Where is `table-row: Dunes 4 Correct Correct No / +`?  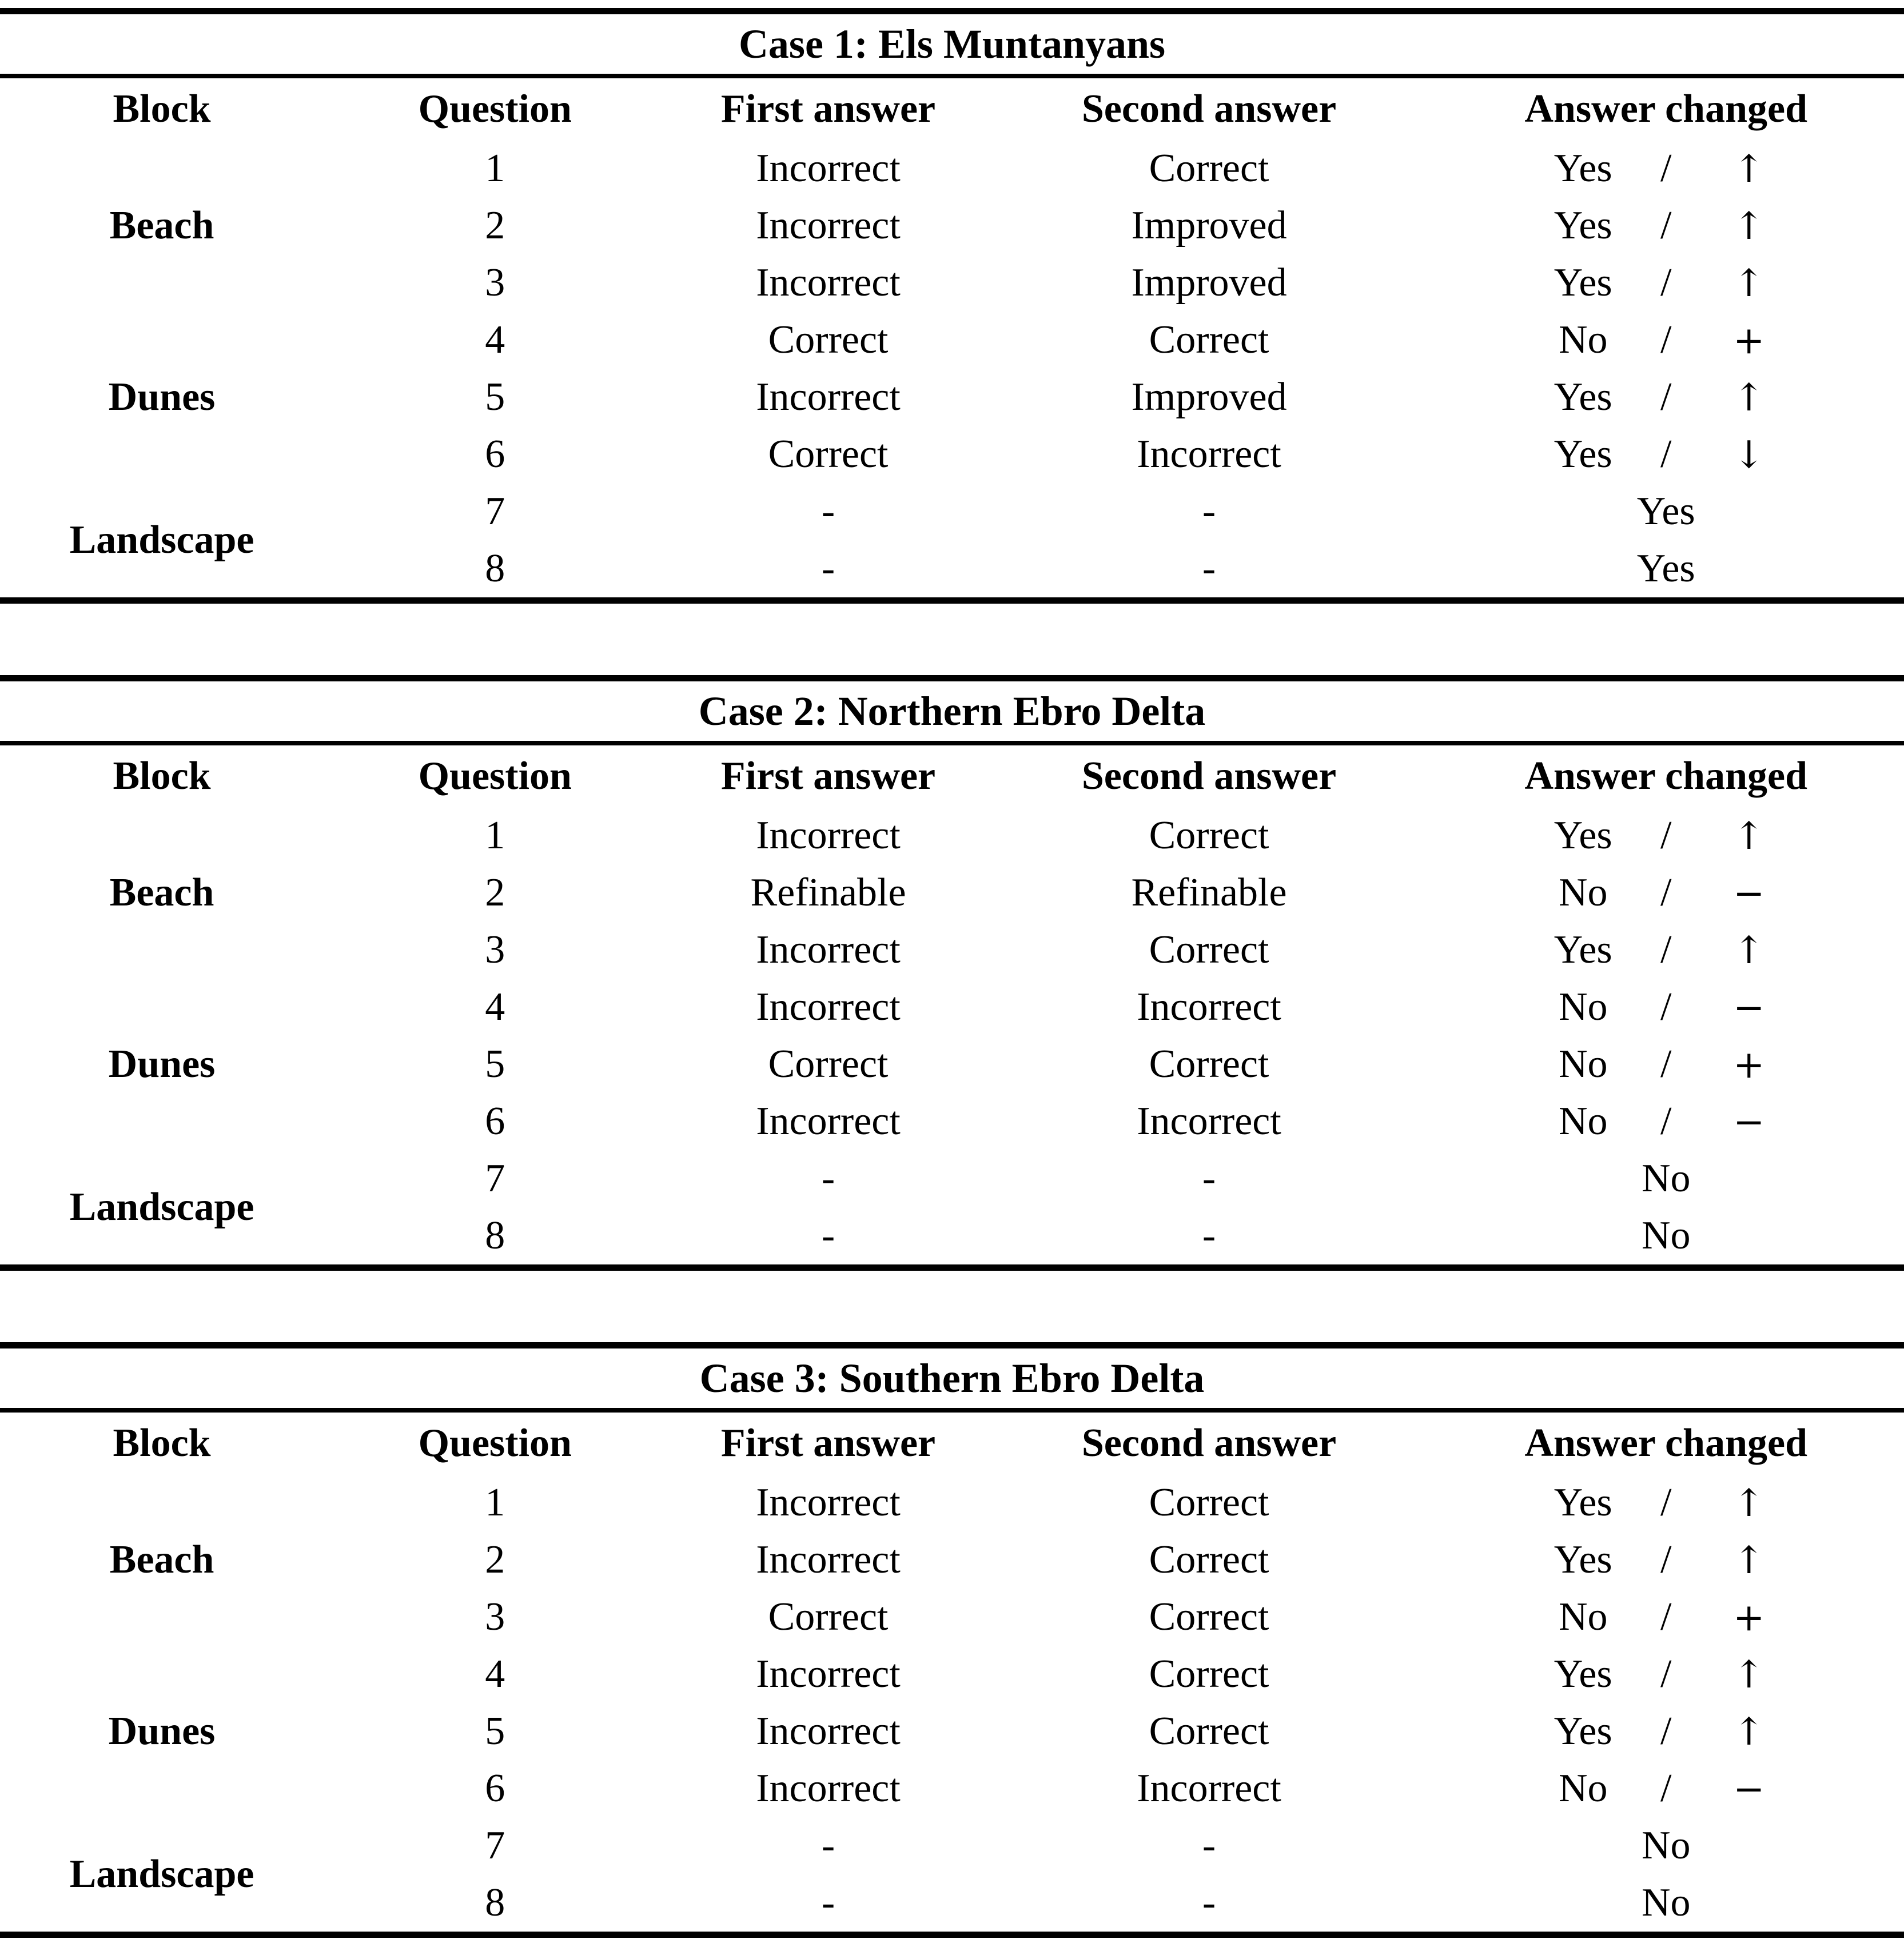
table-row: Dunes 4 Correct Correct No / + is located at coordinates (952, 365).